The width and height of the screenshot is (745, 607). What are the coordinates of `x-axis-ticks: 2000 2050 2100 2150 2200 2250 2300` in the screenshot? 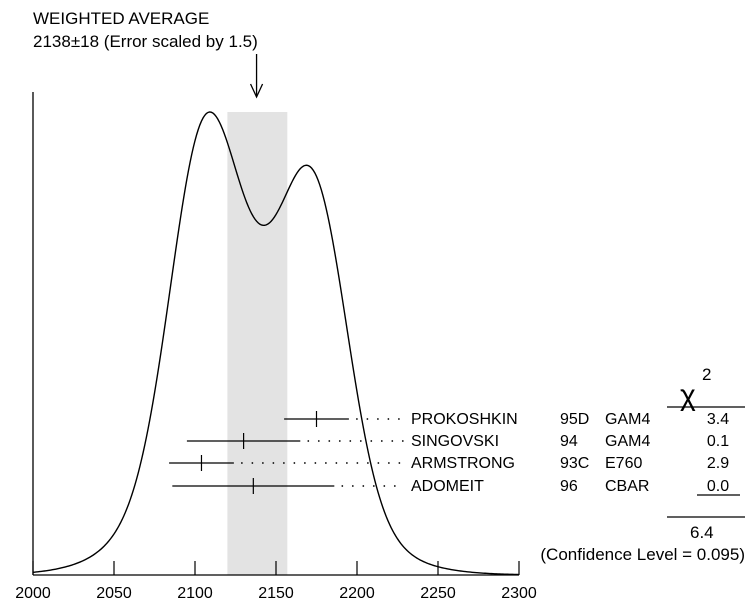 It's located at (276, 581).